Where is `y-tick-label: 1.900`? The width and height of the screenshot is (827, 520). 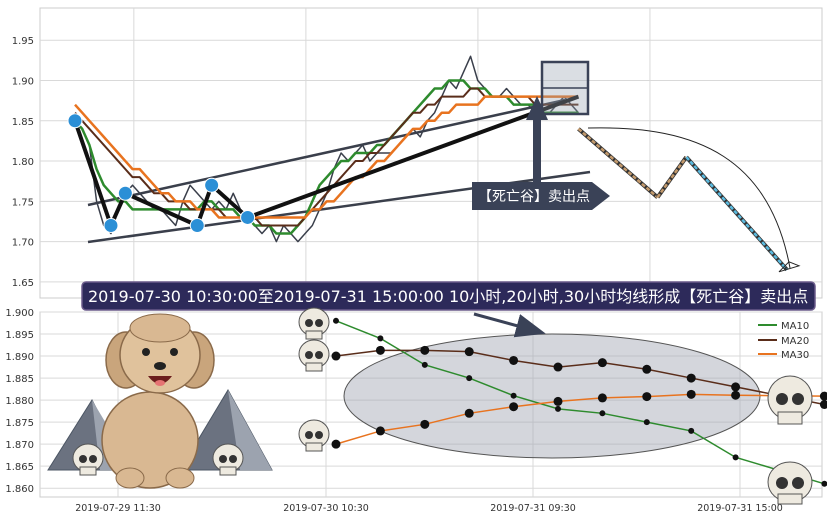
y-tick-label: 1.900 is located at coordinates (19, 313).